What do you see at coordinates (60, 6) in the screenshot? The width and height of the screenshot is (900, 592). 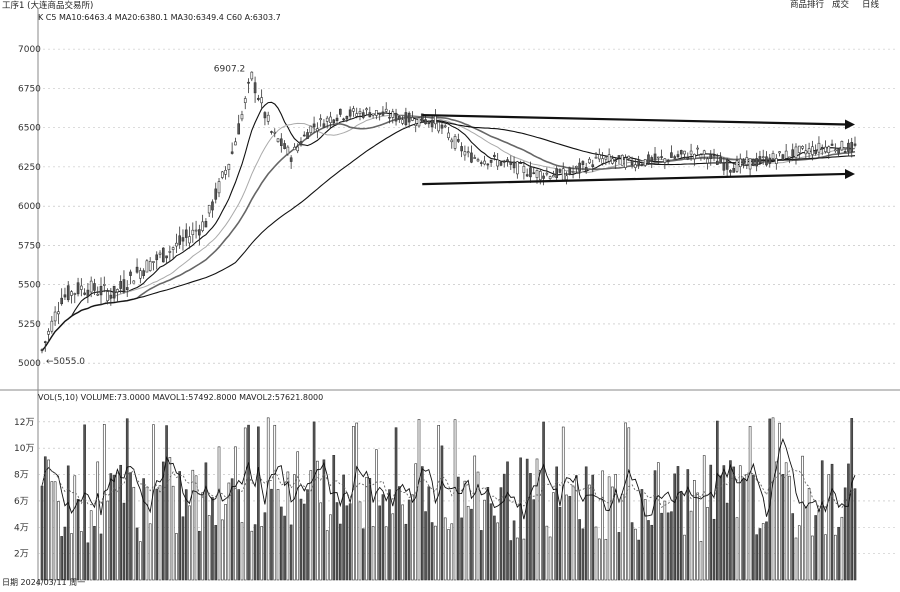 I see `window-title-exchange: (大连商品交易所)` at bounding box center [60, 6].